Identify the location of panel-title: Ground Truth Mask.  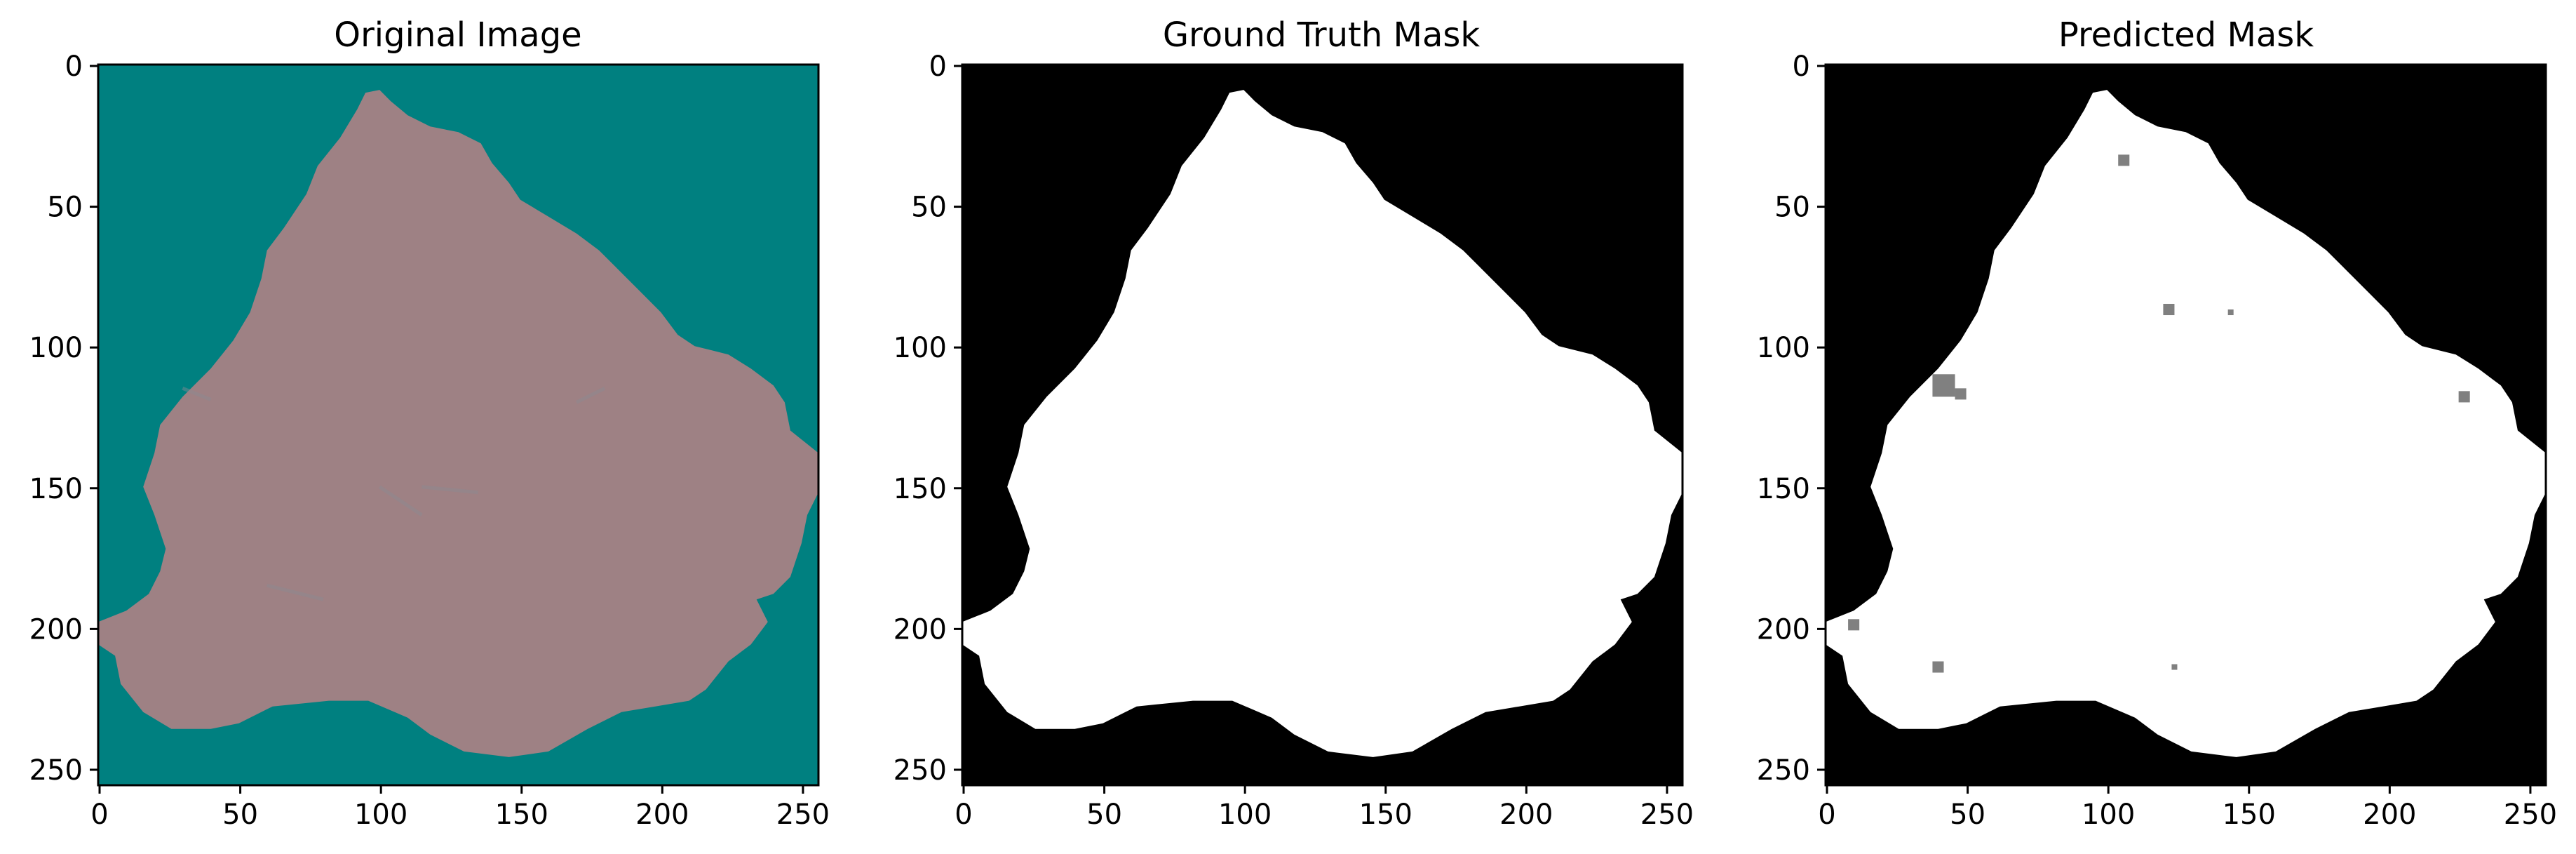
(1322, 35).